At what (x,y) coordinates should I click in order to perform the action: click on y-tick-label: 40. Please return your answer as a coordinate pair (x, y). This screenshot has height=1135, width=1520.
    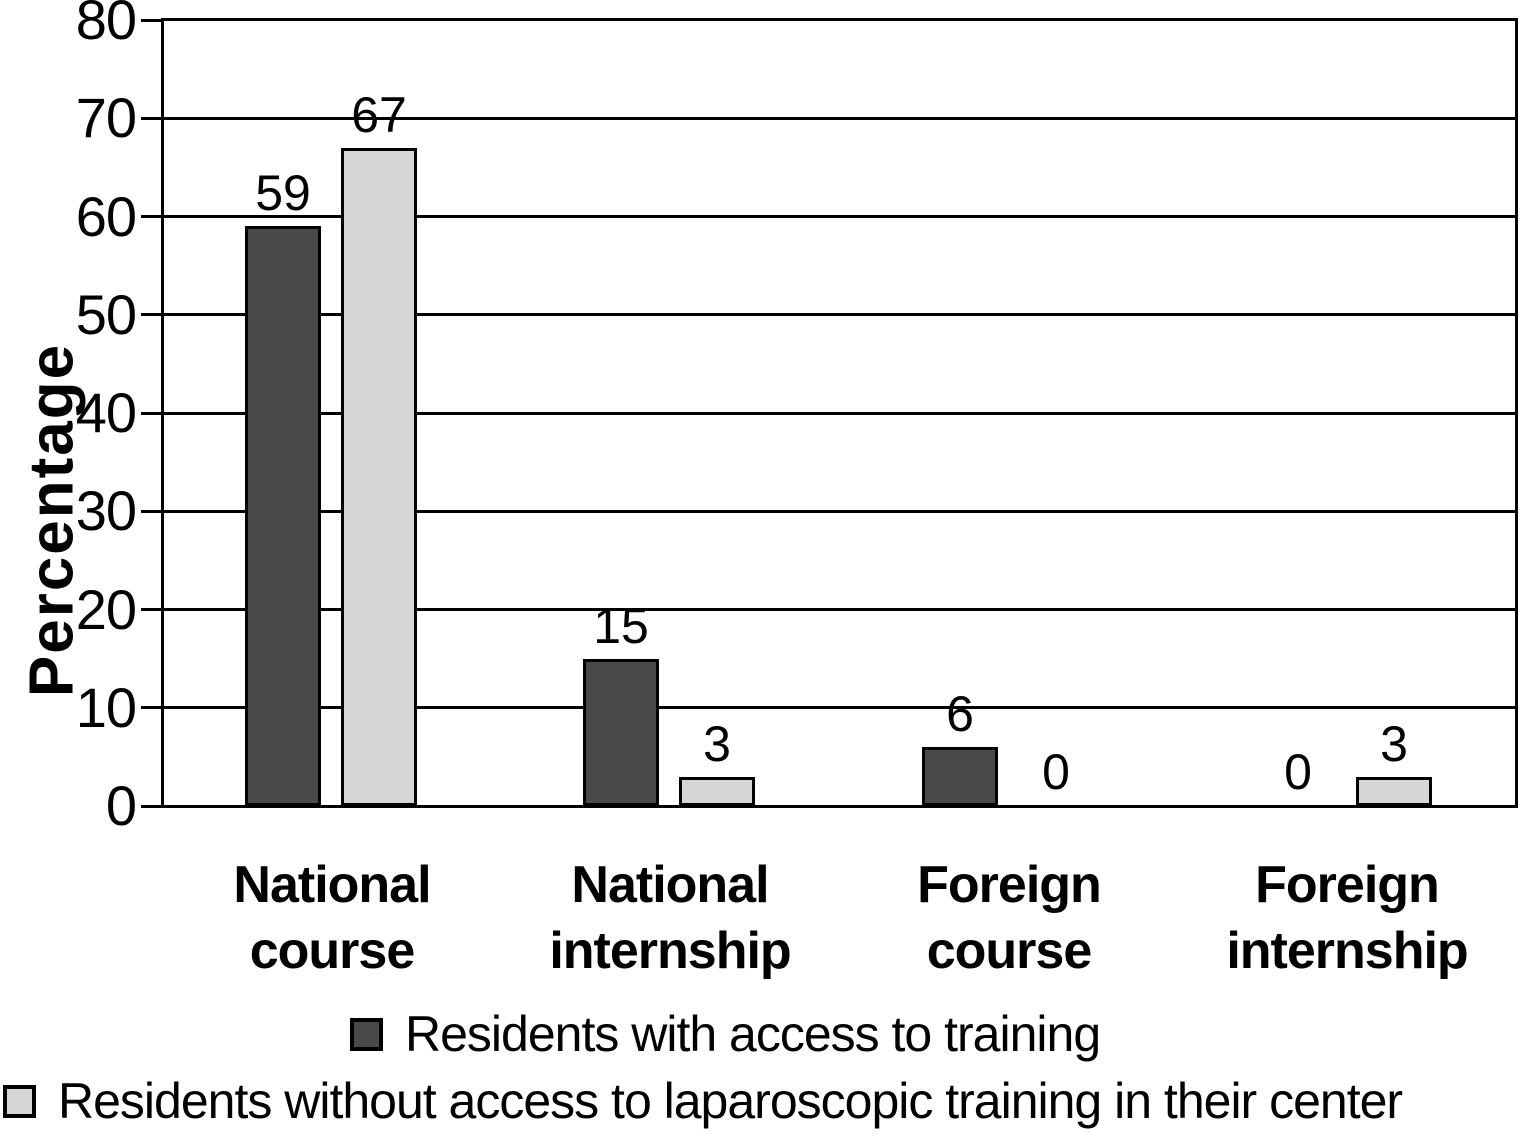
    Looking at the image, I should click on (106, 412).